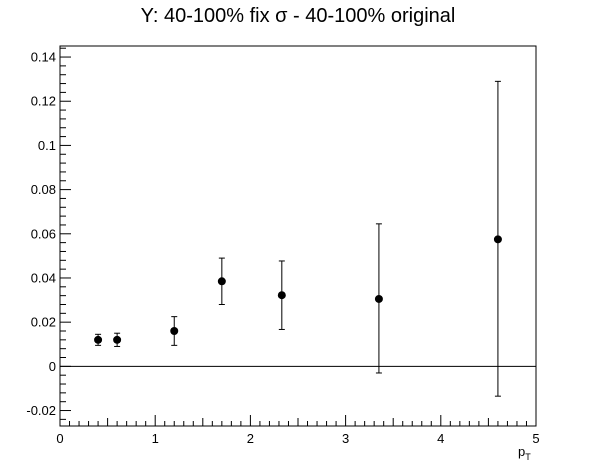 This screenshot has width=596, height=474. I want to click on y-tick-label: 0.02, so click(43, 322).